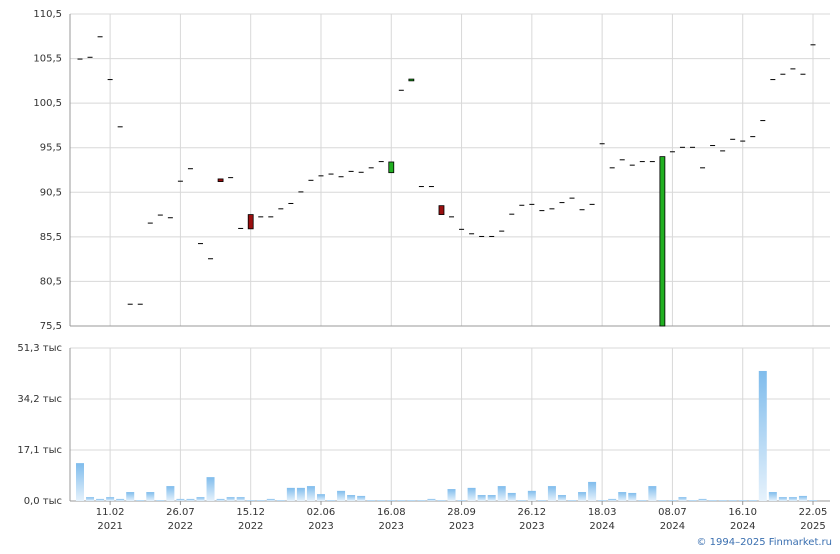 This screenshot has height=554, width=840. What do you see at coordinates (39, 399) in the screenshot?
I see `y-tick-label: 34,2 тыс` at bounding box center [39, 399].